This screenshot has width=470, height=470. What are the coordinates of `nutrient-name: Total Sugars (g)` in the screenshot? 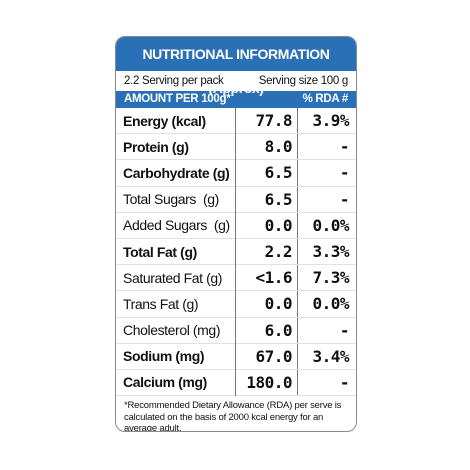 It's located at (171, 199).